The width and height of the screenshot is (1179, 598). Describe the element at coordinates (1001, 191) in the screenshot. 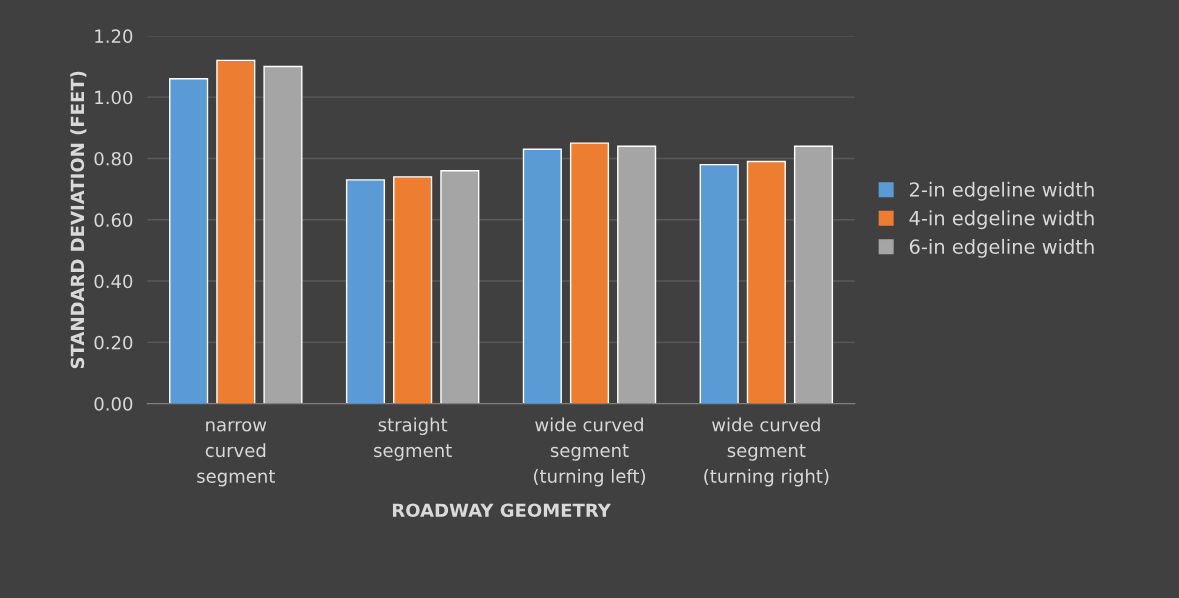

I see `legend-label: 2-in edgeline width` at that location.